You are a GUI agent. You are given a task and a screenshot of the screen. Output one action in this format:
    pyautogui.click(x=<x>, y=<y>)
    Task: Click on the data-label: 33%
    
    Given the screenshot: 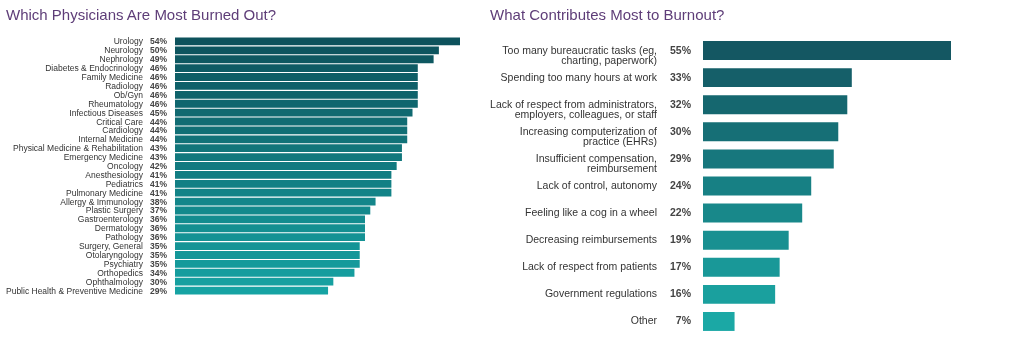 What is the action you would take?
    pyautogui.click(x=680, y=76)
    